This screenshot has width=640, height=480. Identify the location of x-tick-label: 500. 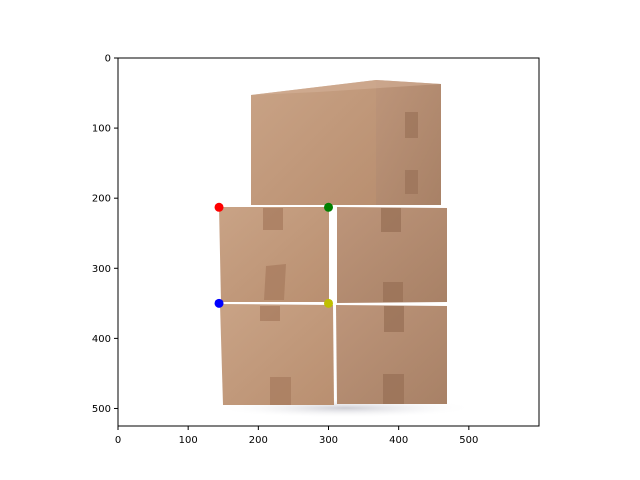
(468, 440).